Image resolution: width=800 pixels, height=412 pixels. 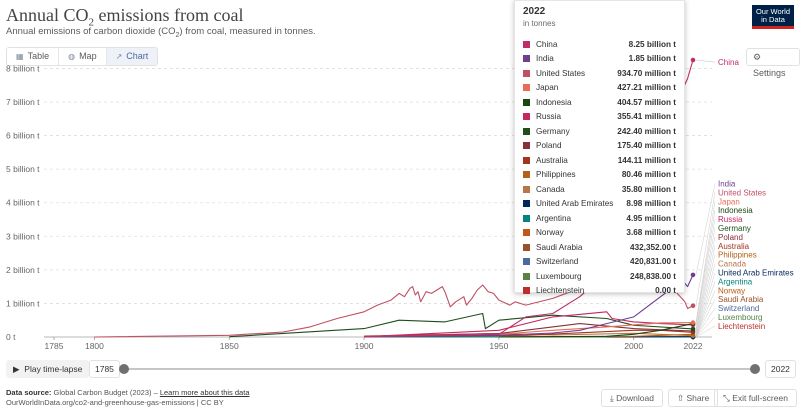 I want to click on download-button: ⤓ Download, so click(x=632, y=398).